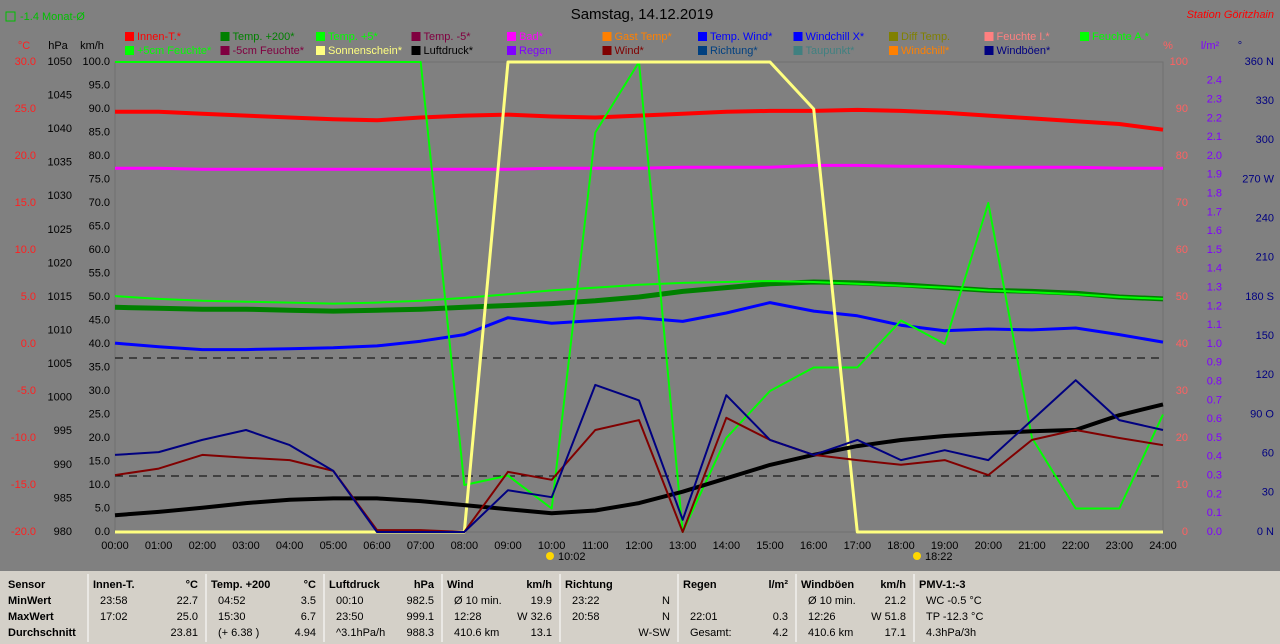  I want to click on legend-label: Richtung*, so click(734, 51).